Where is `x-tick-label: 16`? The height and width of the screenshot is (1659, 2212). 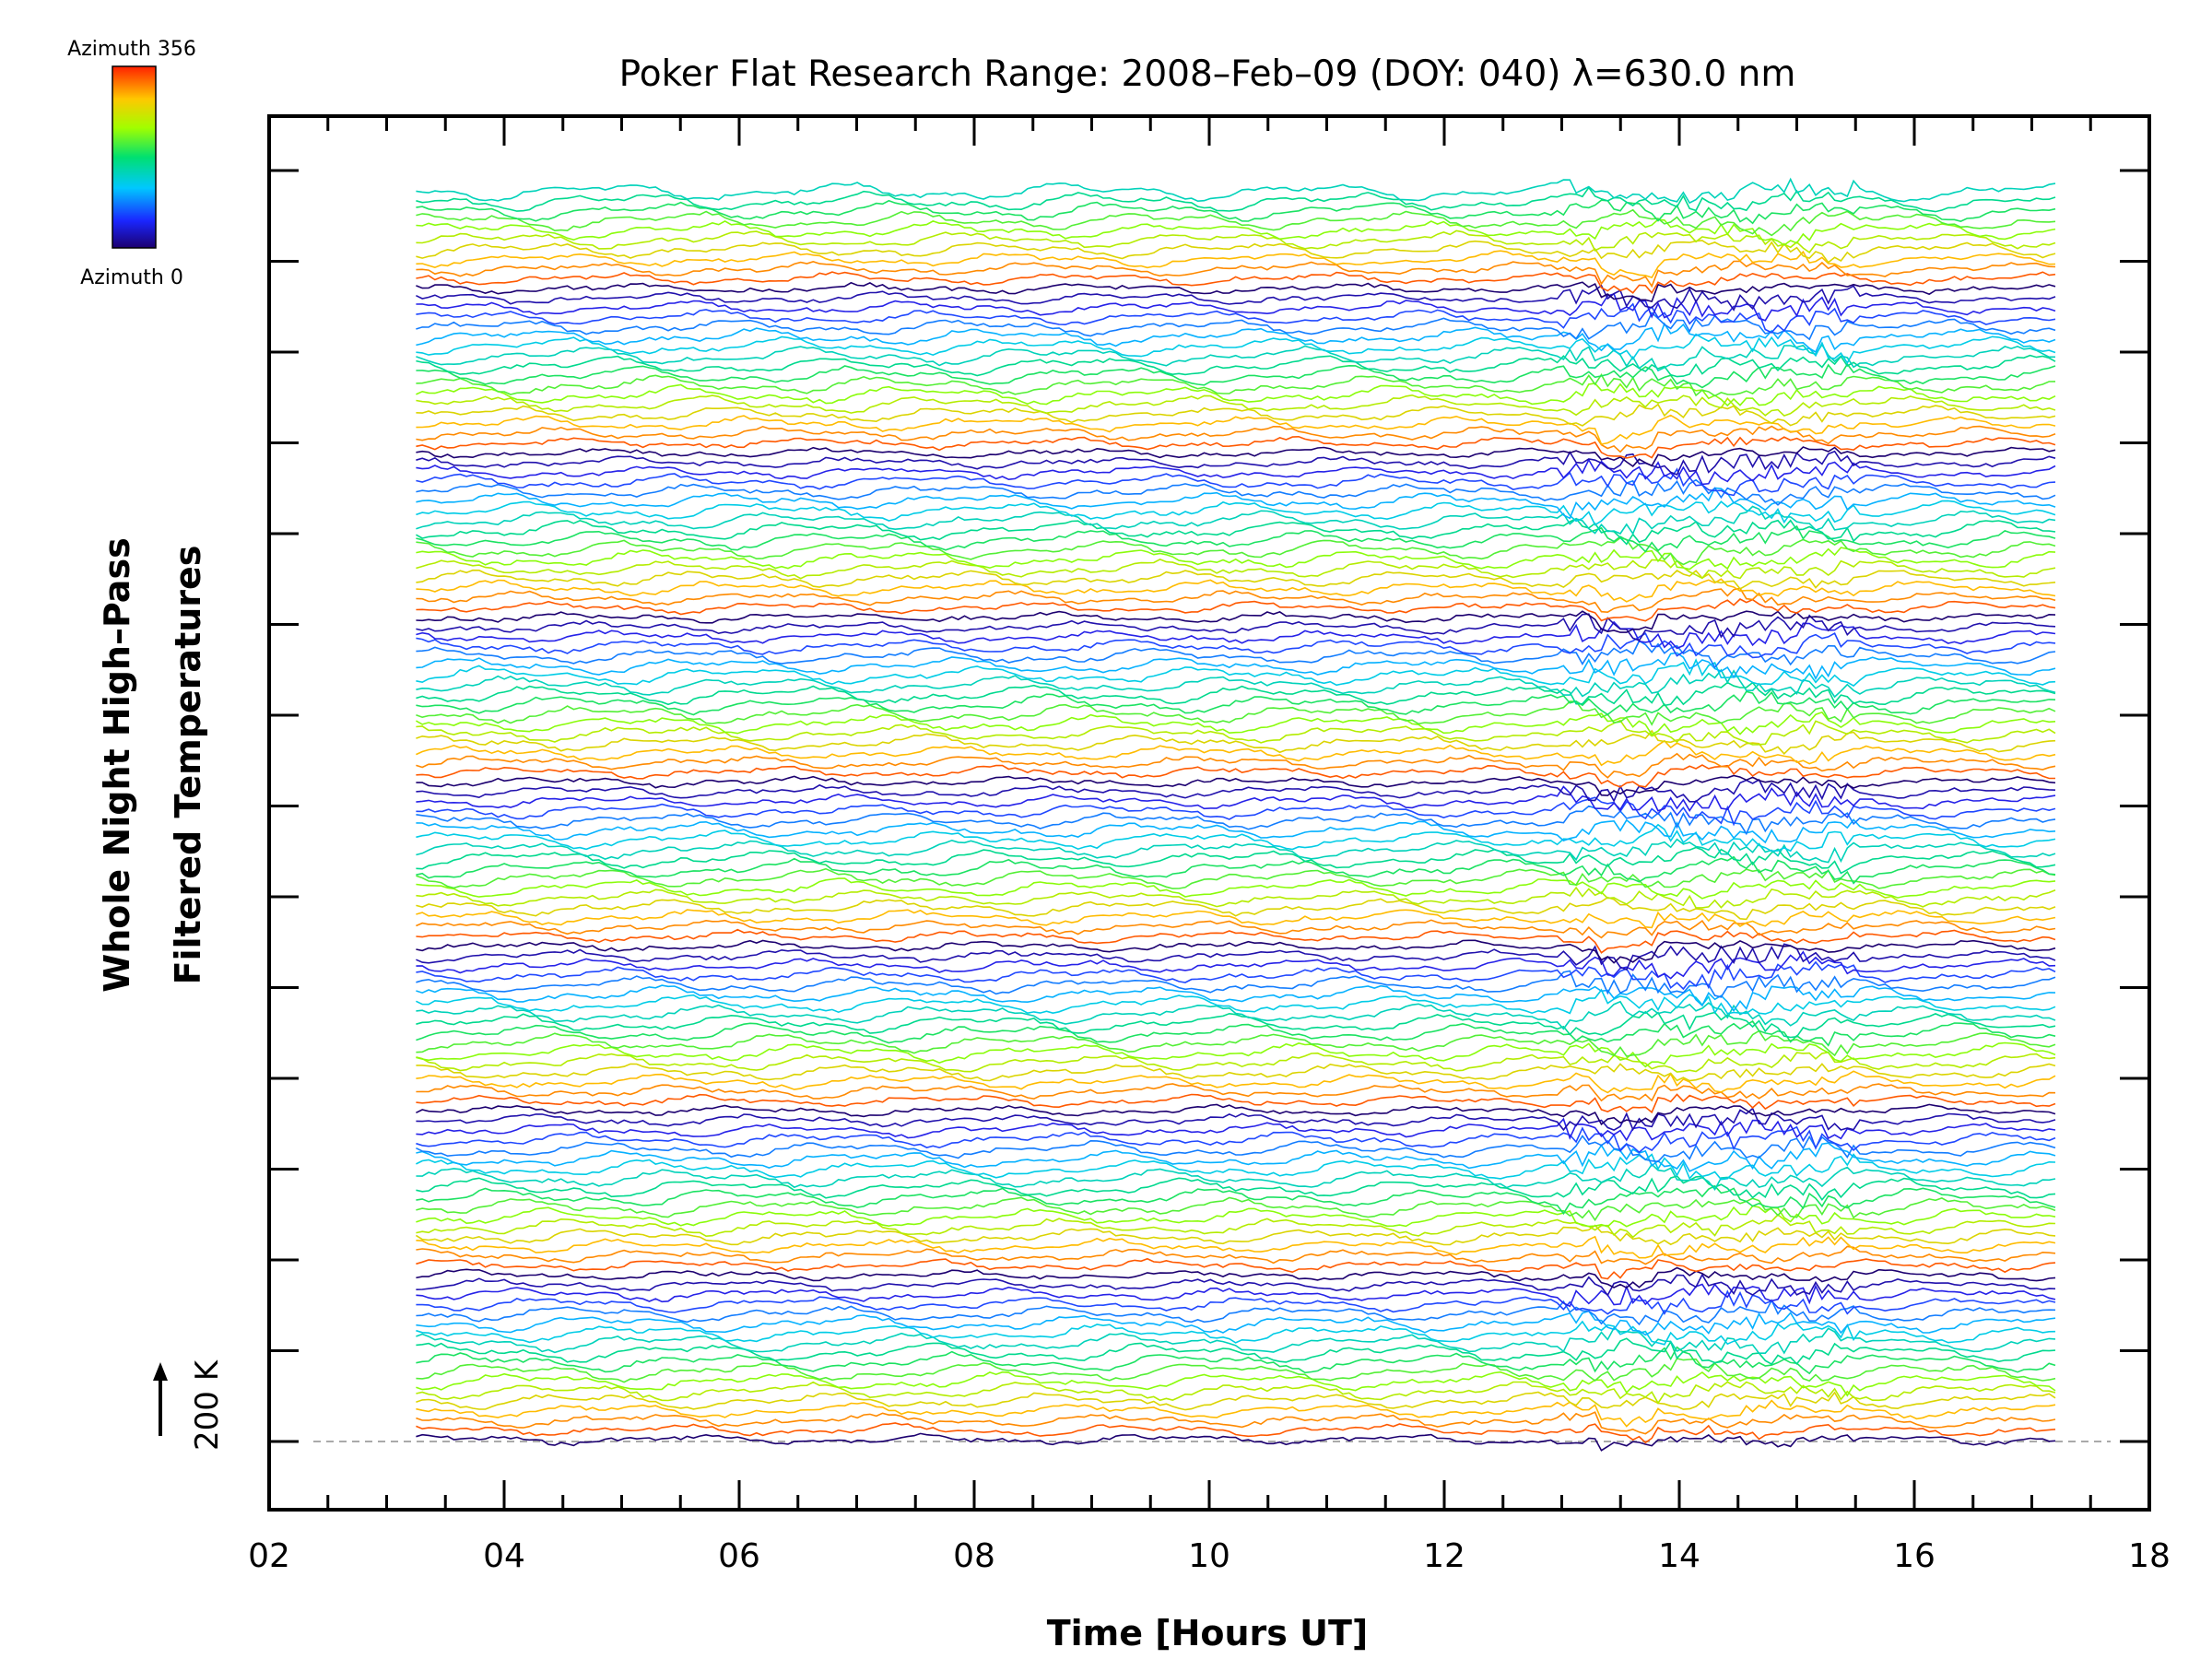 x-tick-label: 16 is located at coordinates (1914, 1556).